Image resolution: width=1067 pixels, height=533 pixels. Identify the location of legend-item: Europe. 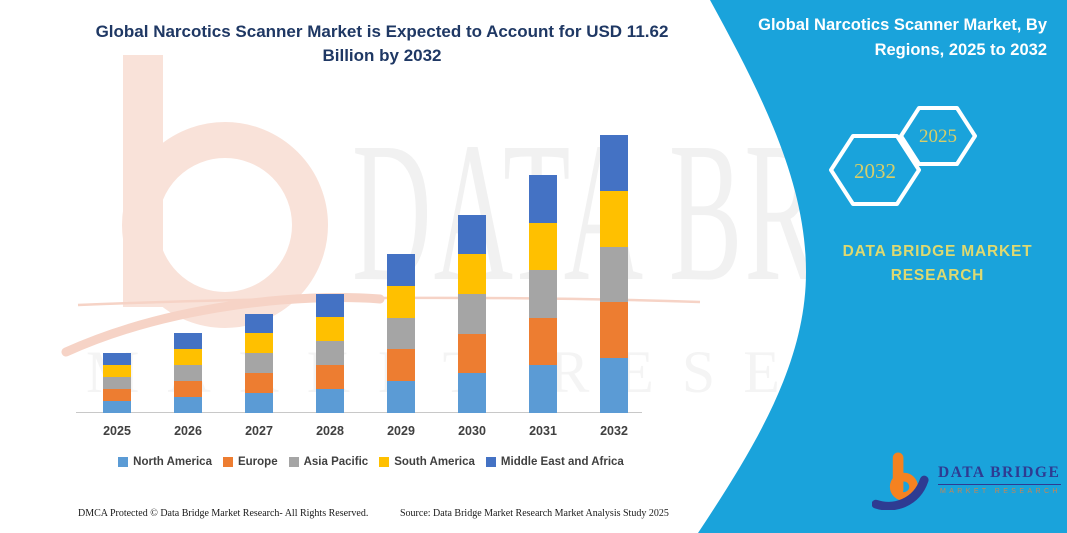
(250, 462).